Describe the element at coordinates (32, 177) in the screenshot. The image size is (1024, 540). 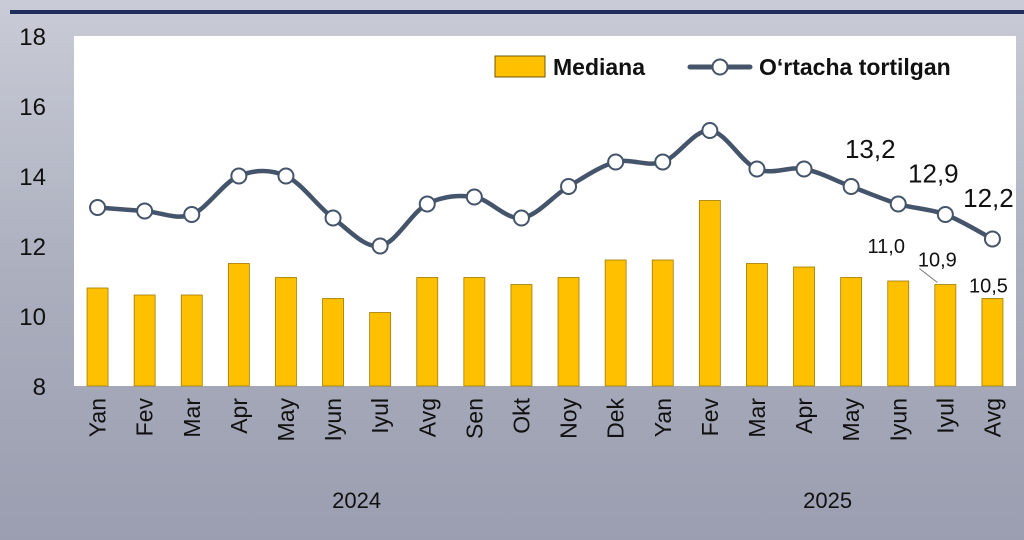
I see `y-tick-label: 14` at that location.